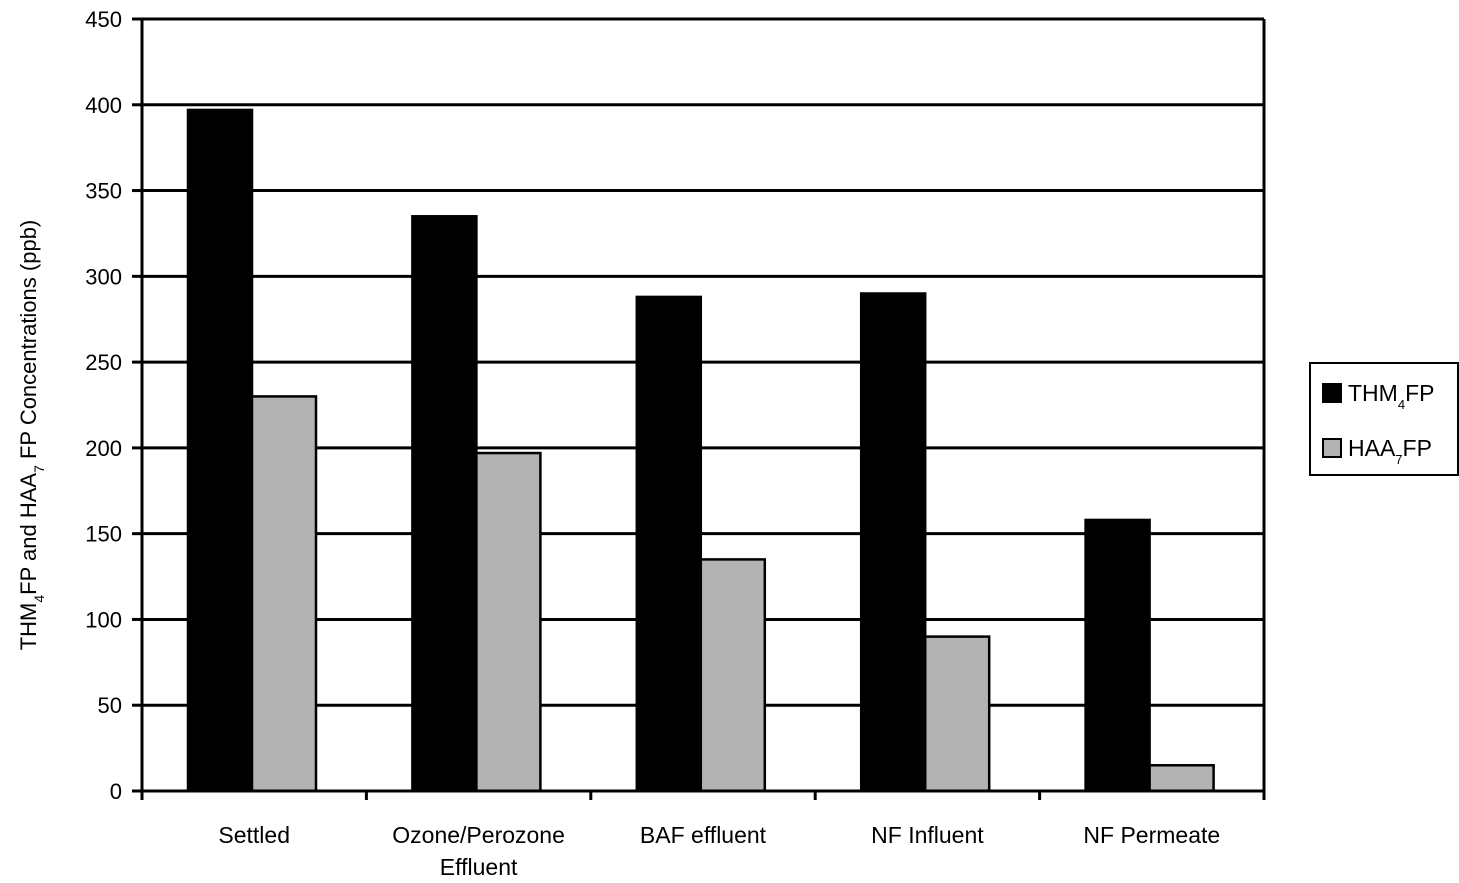 The height and width of the screenshot is (883, 1459). What do you see at coordinates (103, 619) in the screenshot?
I see `y-tick-label: 100` at bounding box center [103, 619].